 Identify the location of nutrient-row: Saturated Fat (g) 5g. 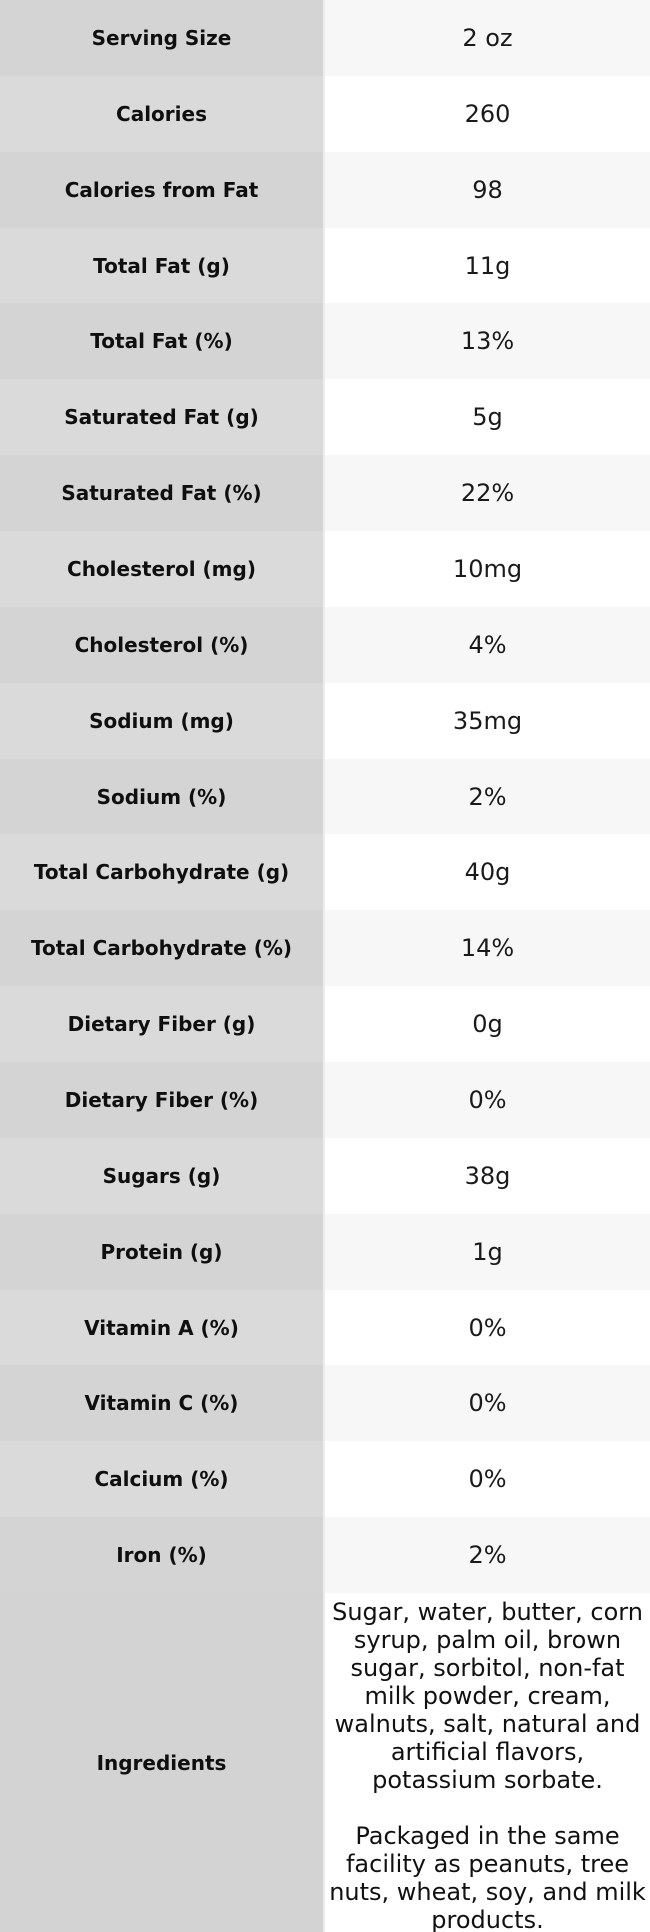
(325, 417).